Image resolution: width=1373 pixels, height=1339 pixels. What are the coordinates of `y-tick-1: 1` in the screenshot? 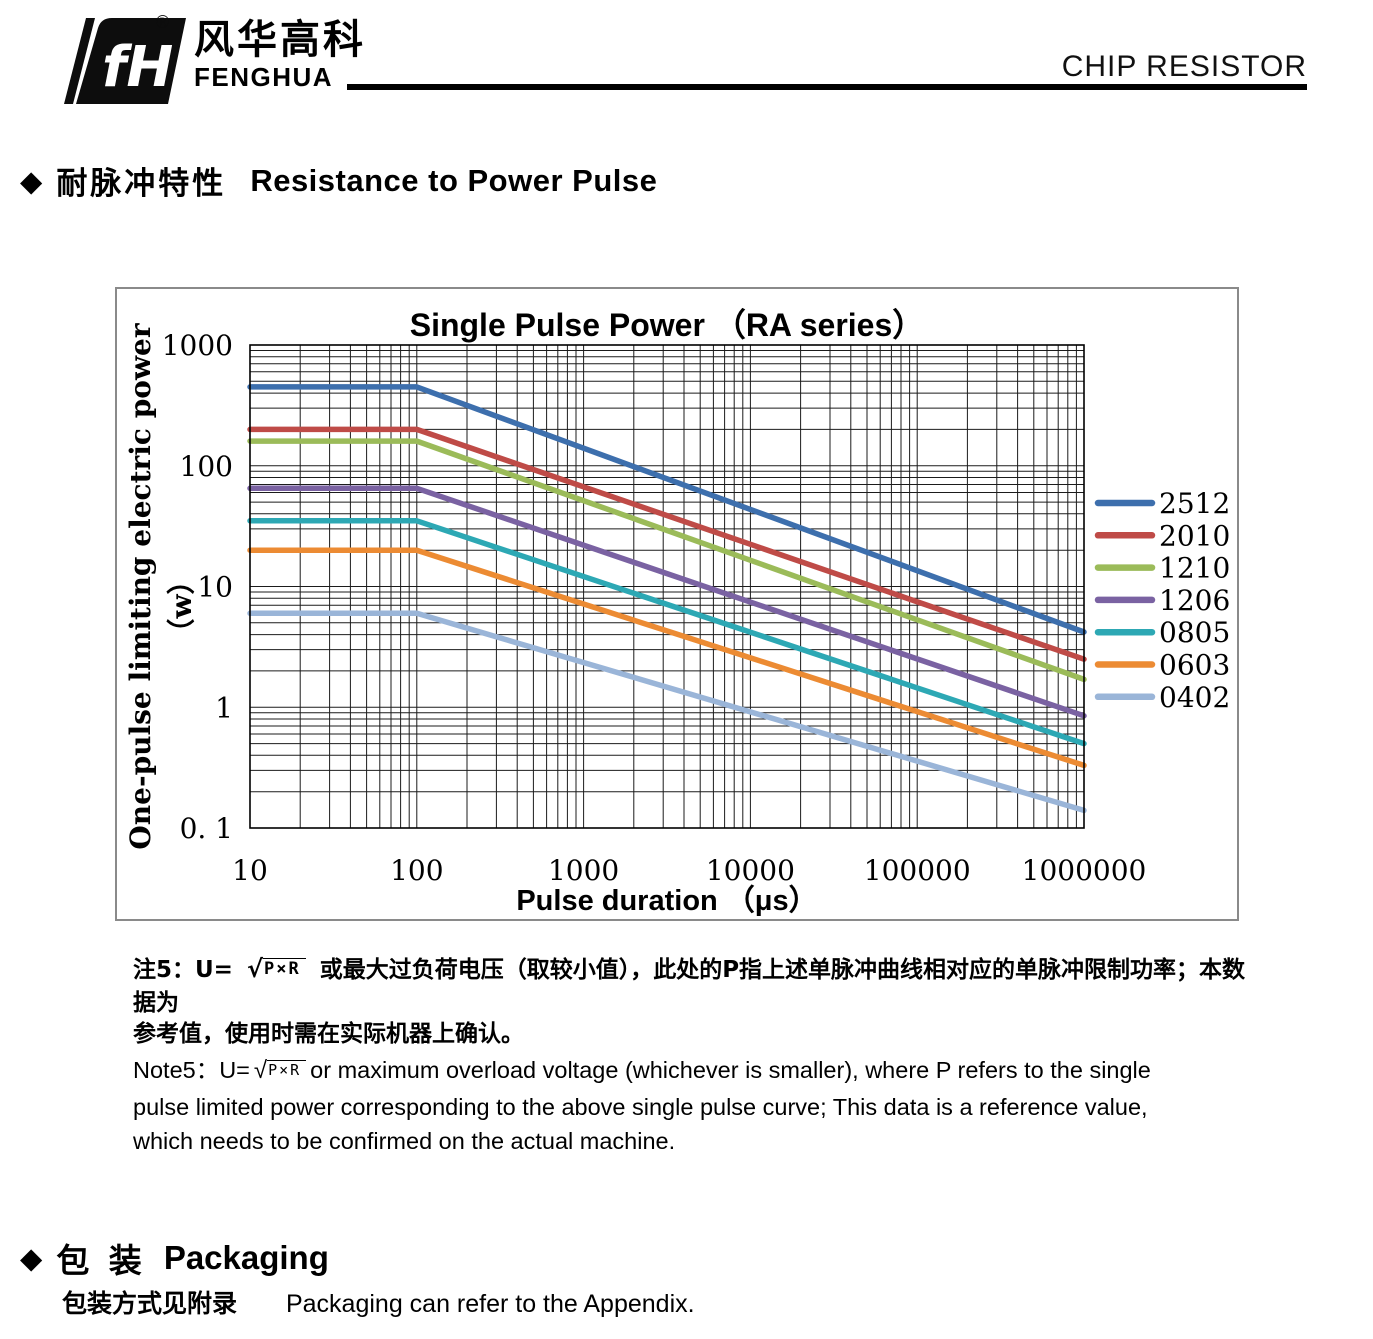 It's located at (224, 707).